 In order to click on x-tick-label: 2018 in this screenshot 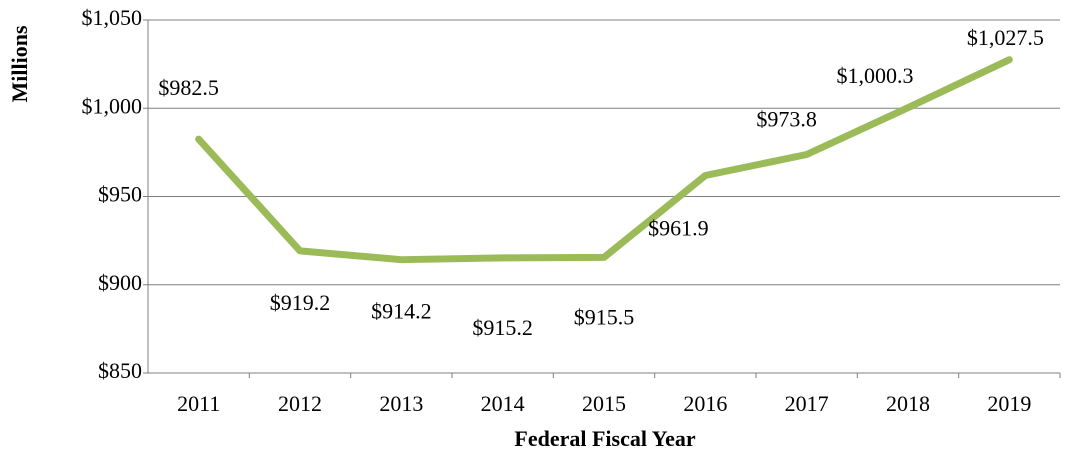, I will do `click(908, 403)`.